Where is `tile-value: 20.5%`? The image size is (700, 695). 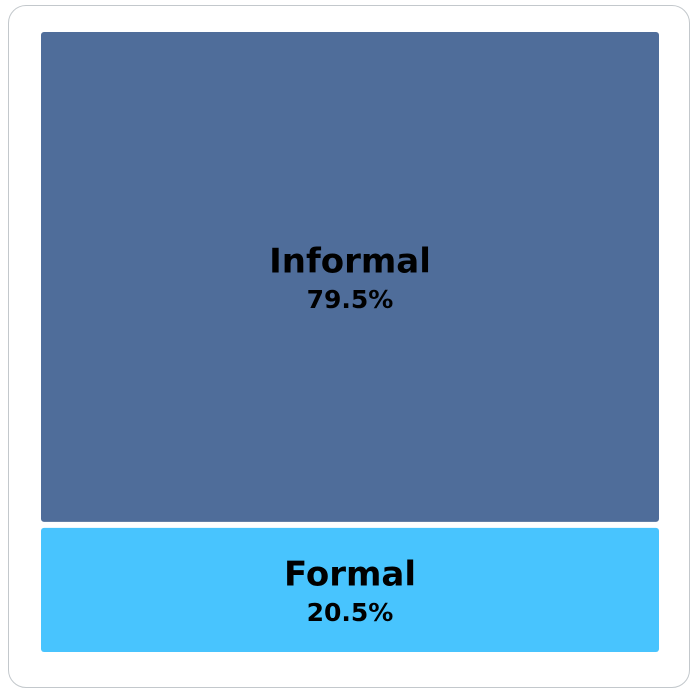
tile-value: 20.5% is located at coordinates (350, 612).